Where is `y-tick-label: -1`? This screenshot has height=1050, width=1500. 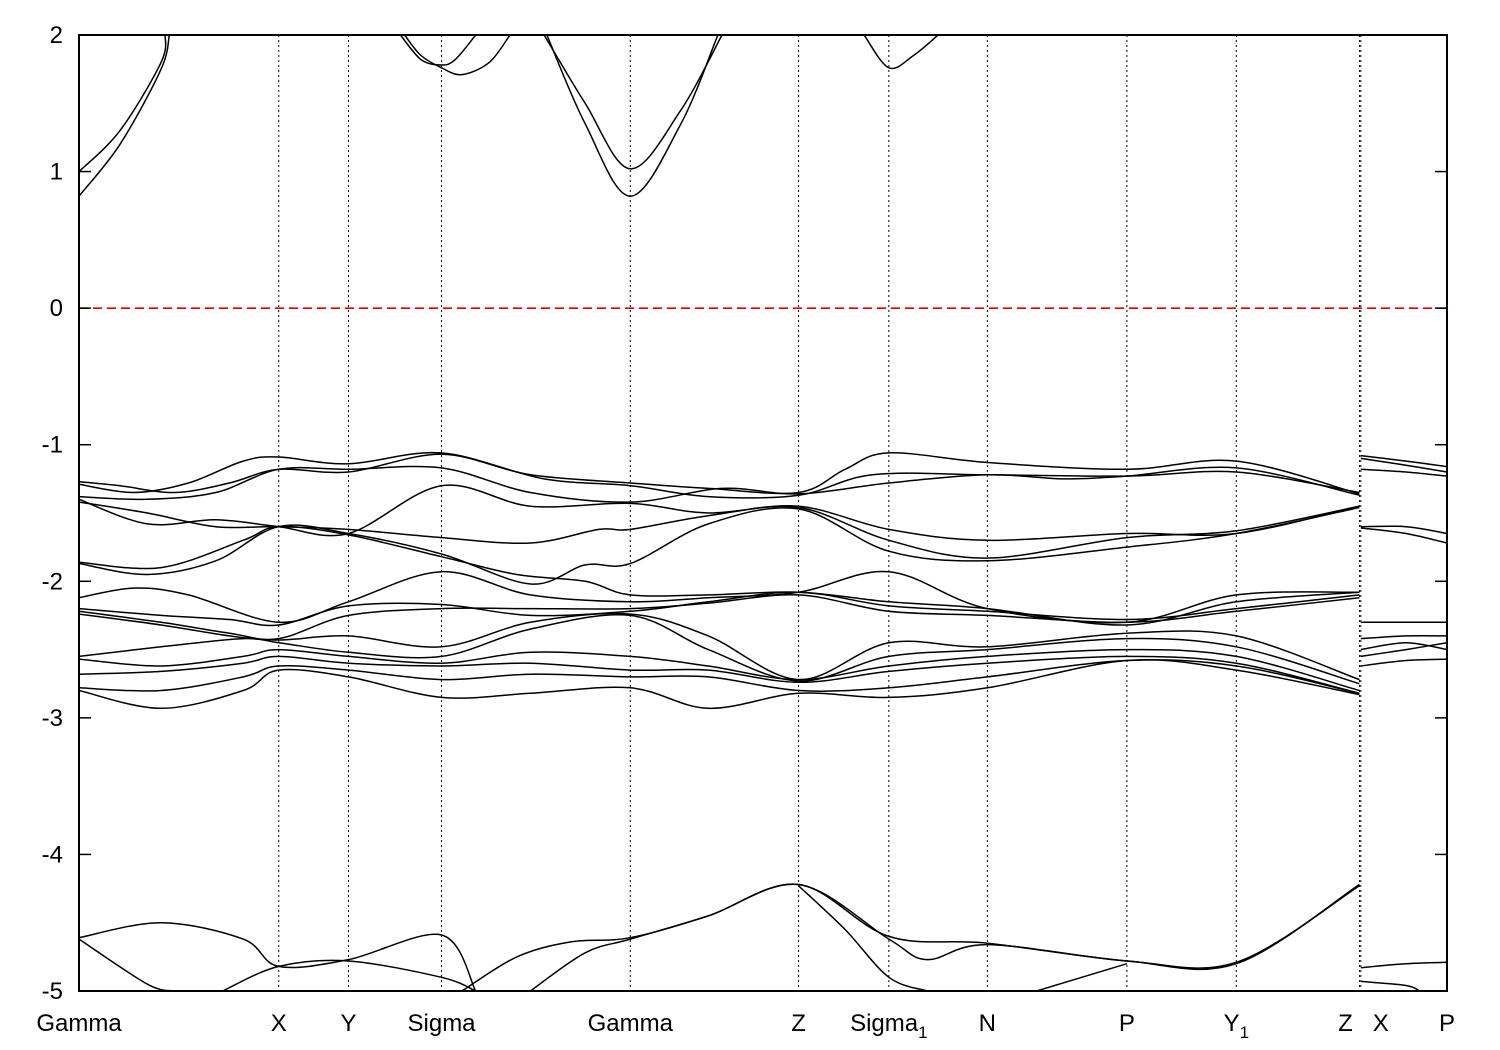
y-tick-label: -1 is located at coordinates (52, 445).